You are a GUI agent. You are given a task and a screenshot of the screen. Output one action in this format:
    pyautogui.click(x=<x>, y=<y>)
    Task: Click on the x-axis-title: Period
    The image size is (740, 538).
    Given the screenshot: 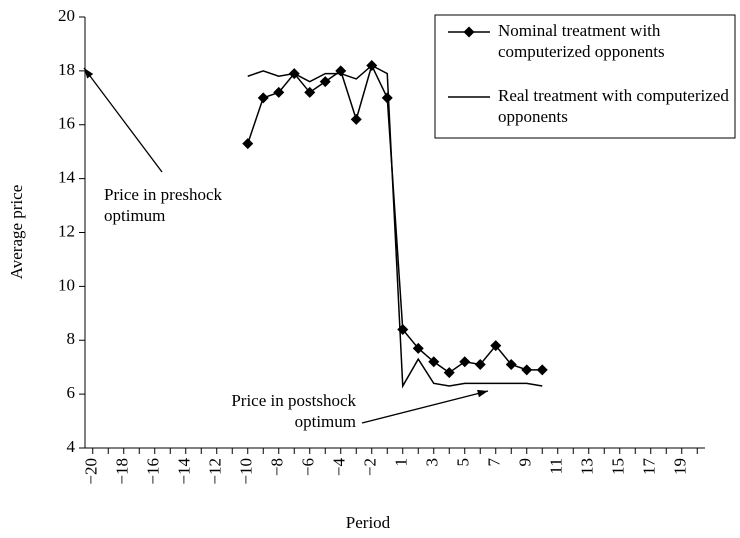 What is the action you would take?
    pyautogui.click(x=368, y=522)
    